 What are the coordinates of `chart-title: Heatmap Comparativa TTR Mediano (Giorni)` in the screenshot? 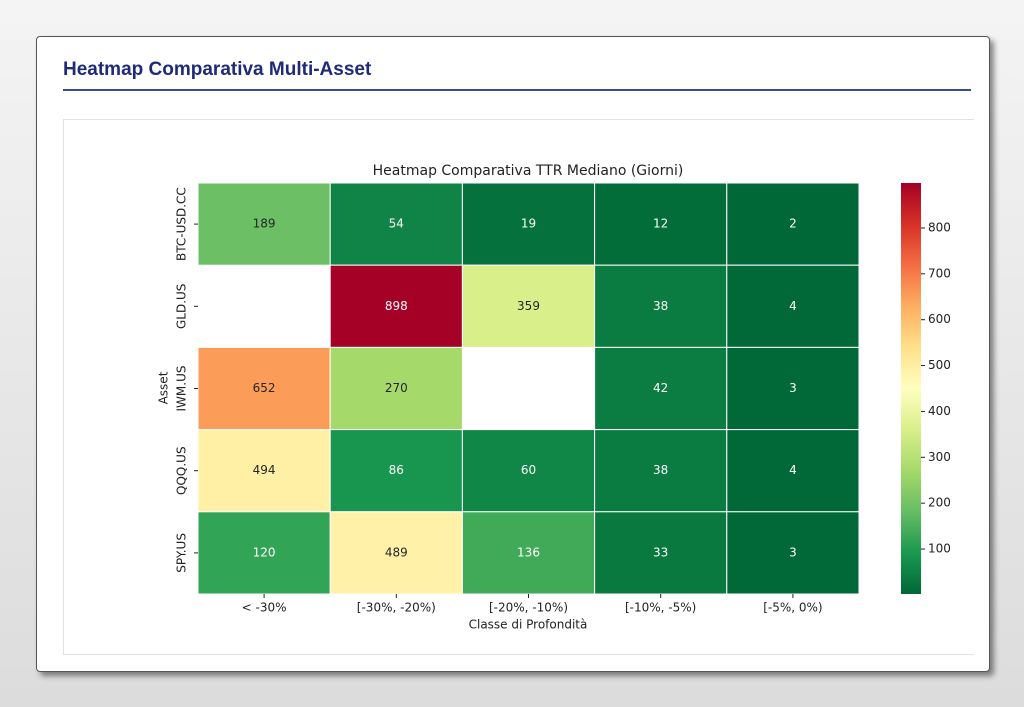 It's located at (528, 171).